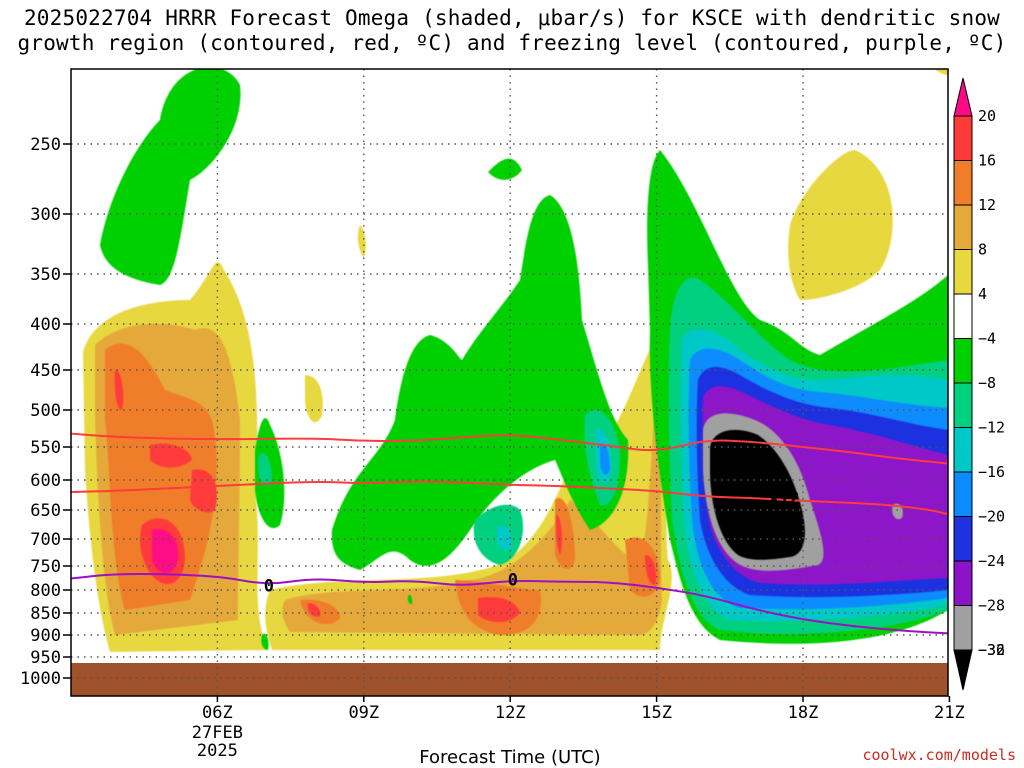  Describe the element at coordinates (982, 294) in the screenshot. I see `colorbar-label-4: 4` at that location.